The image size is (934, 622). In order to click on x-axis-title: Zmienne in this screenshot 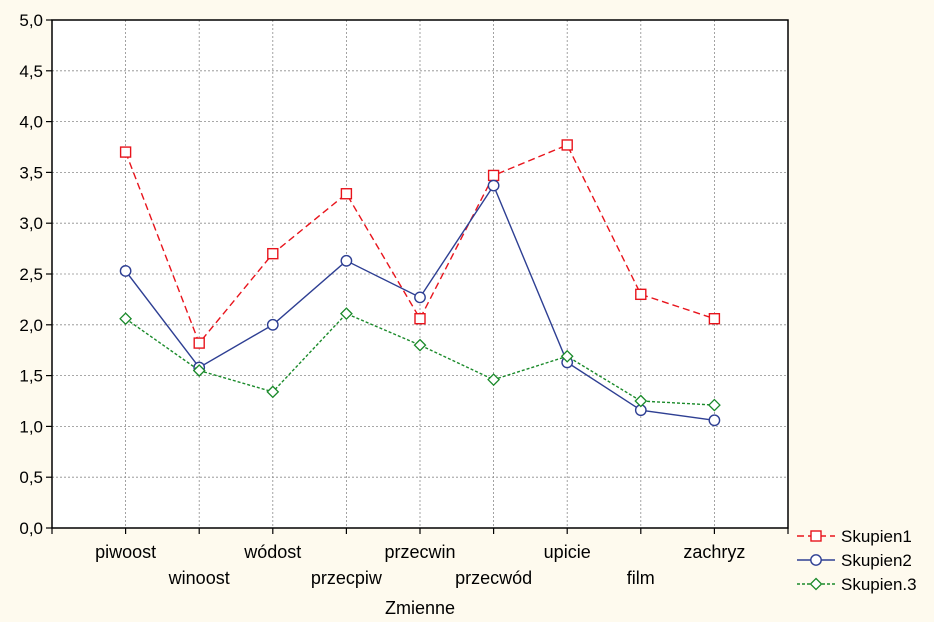, I will do `click(420, 608)`.